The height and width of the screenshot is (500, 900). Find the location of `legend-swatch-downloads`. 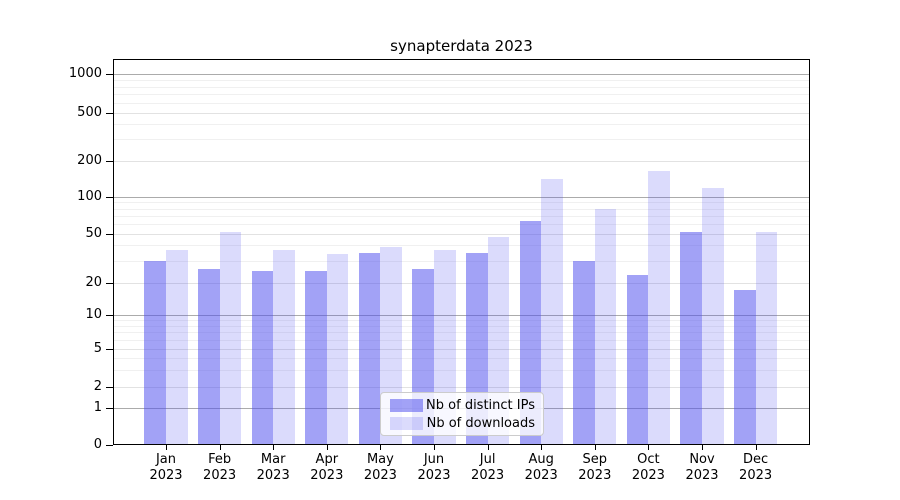

legend-swatch-downloads is located at coordinates (406, 423).